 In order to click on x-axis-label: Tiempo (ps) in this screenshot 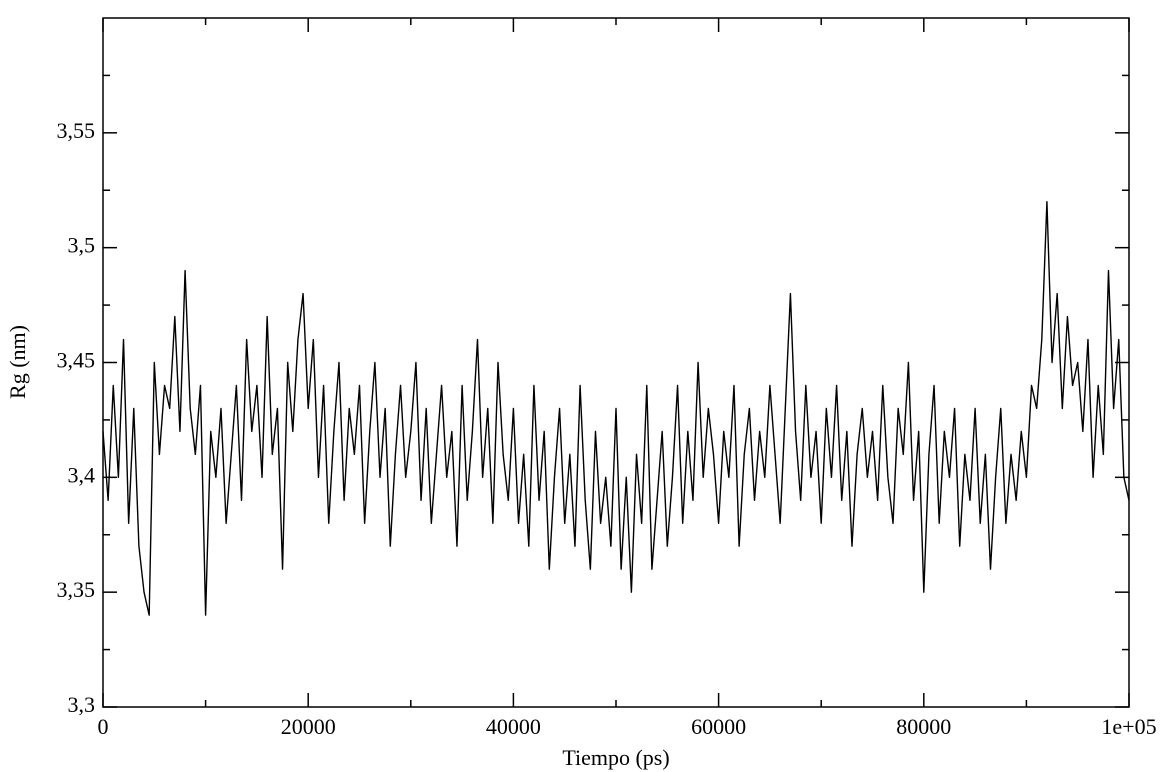, I will do `click(615, 757)`.